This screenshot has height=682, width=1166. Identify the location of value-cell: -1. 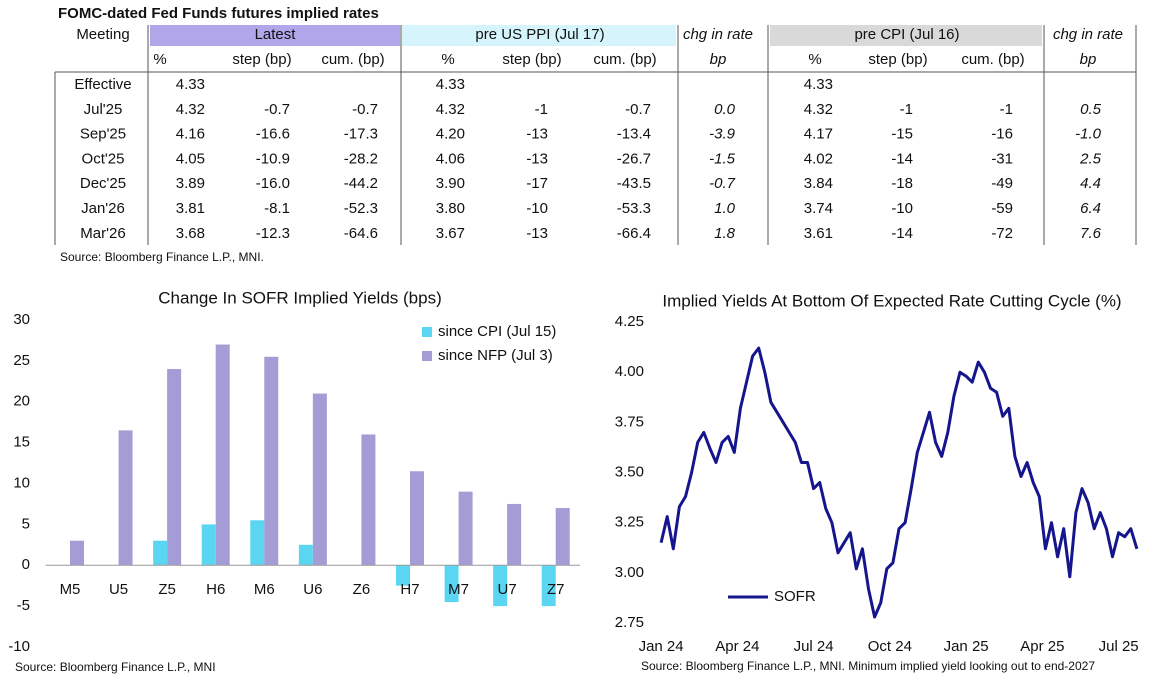
(906, 109).